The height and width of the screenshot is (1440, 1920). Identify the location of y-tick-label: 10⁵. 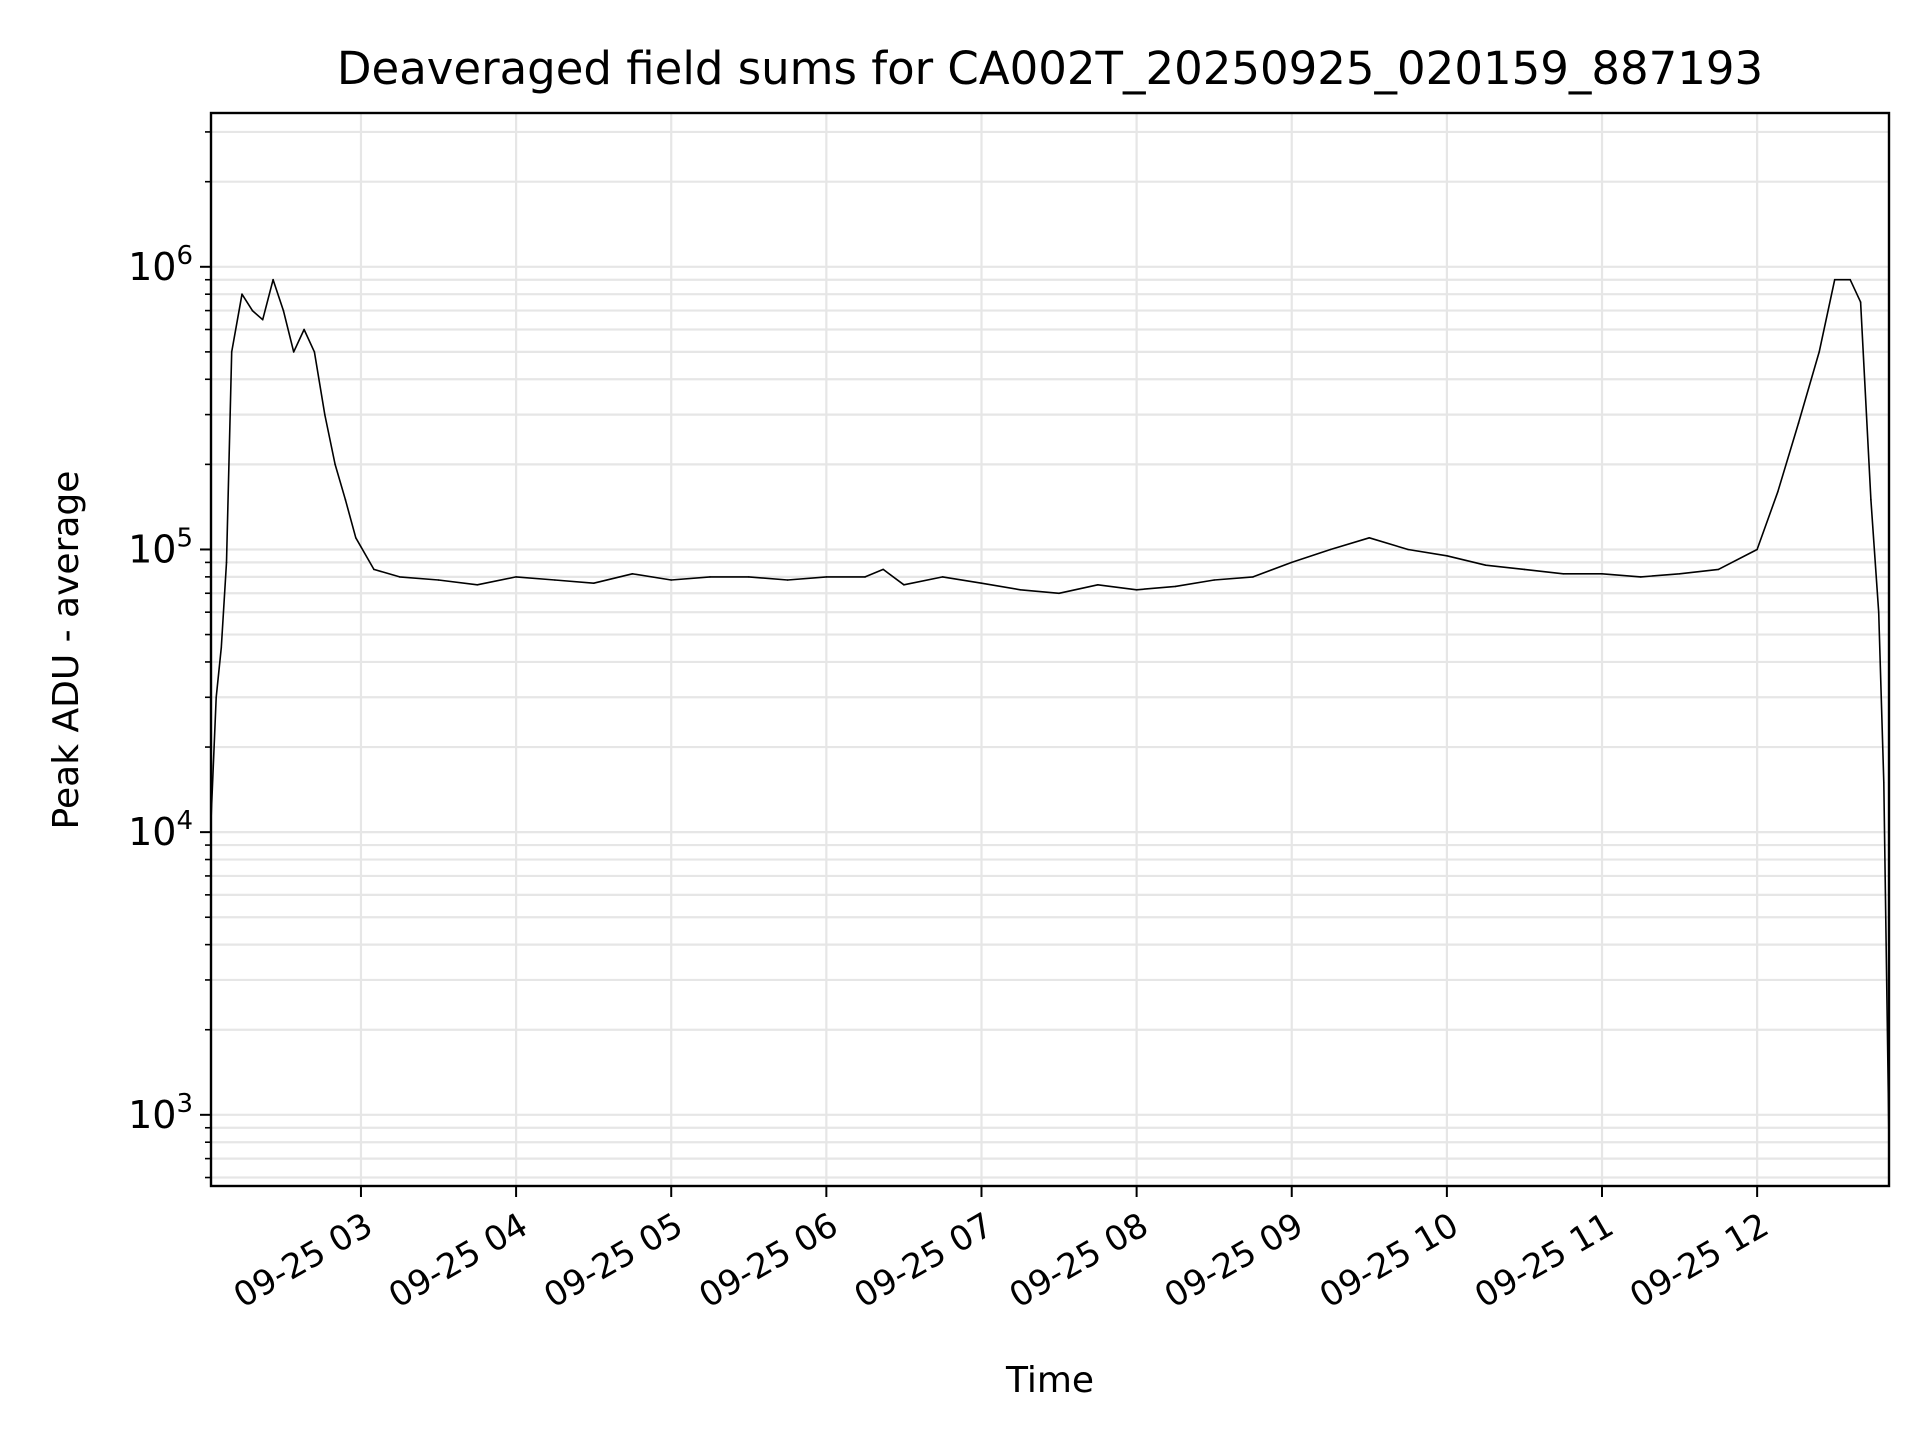
(160, 547).